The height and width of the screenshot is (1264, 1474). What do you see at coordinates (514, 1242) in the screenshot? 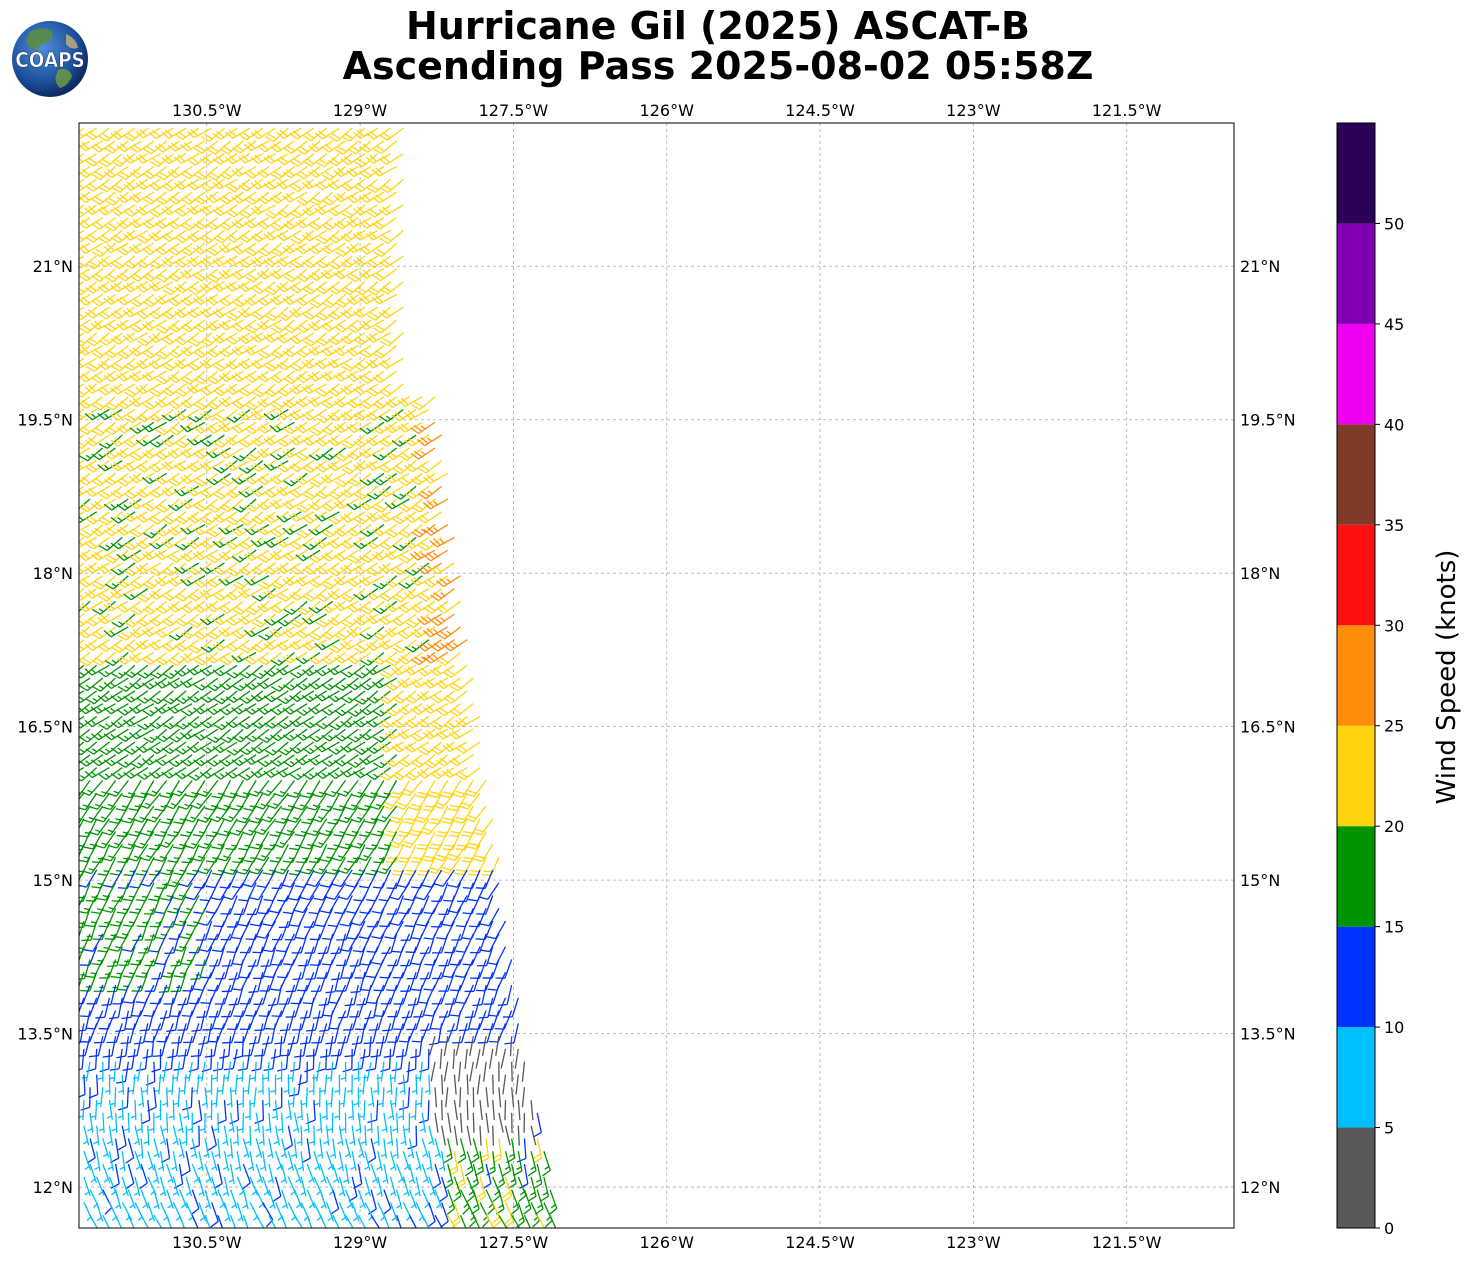
I see `lon-tick-label-bottom: 127.5°W` at bounding box center [514, 1242].